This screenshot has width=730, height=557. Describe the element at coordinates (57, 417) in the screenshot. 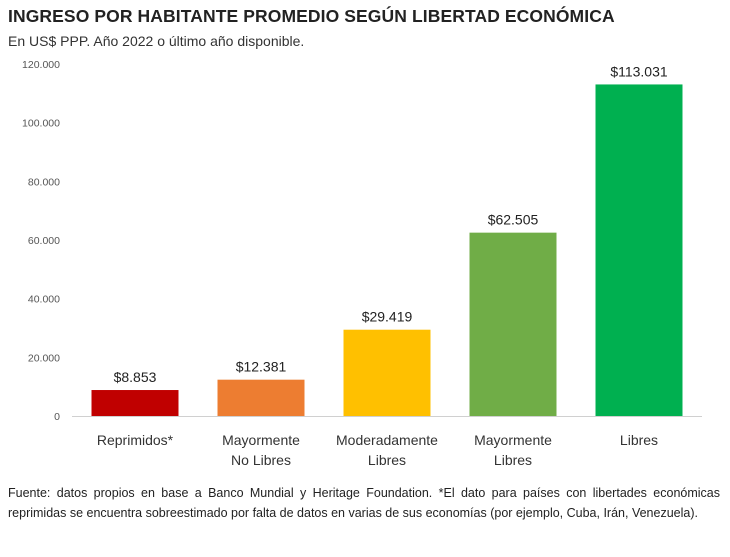

I see `y-tick-label: 0` at that location.